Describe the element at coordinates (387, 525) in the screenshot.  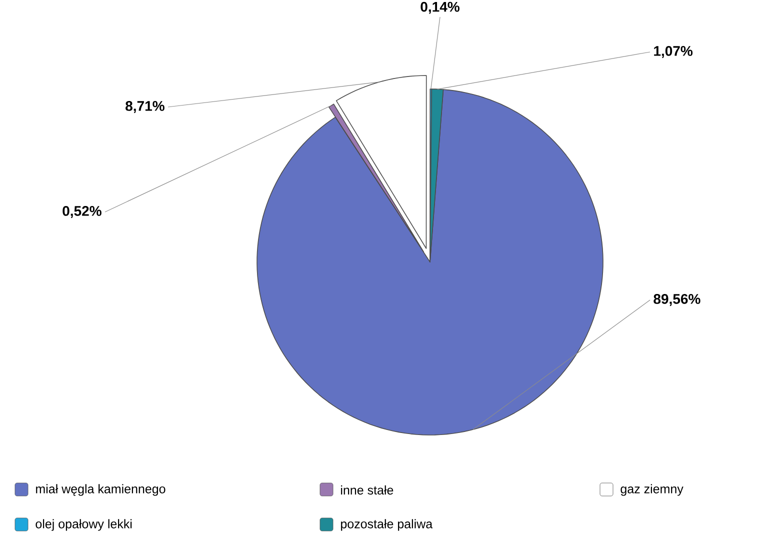
I see `legend-label: pozostałe paliwa` at that location.